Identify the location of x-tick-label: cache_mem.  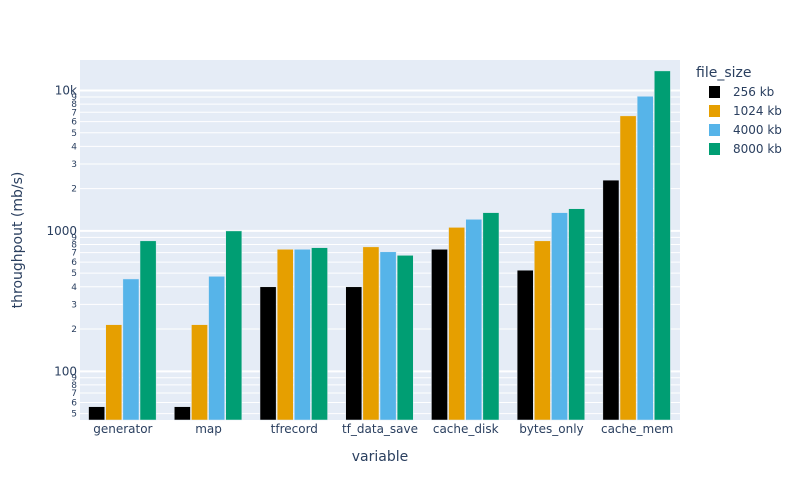
(637, 429).